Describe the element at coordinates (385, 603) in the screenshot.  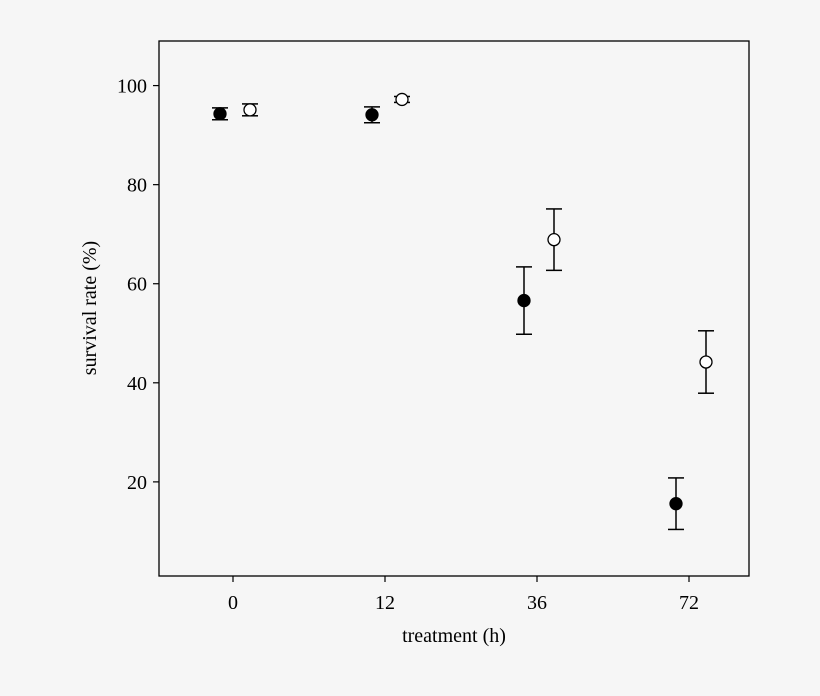
I see `x-tick-label: 12` at that location.